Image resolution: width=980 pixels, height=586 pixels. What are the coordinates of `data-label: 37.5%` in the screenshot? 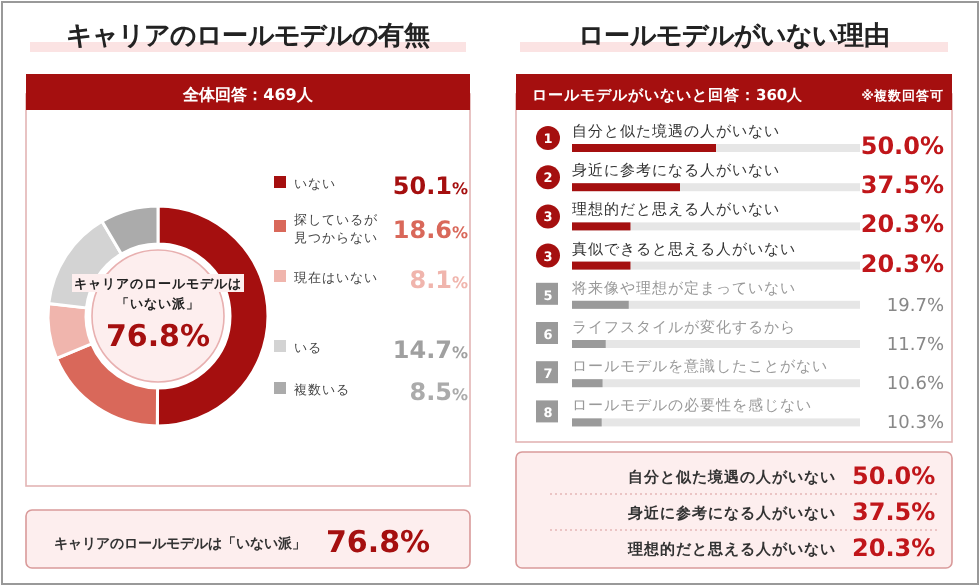 It's located at (902, 185).